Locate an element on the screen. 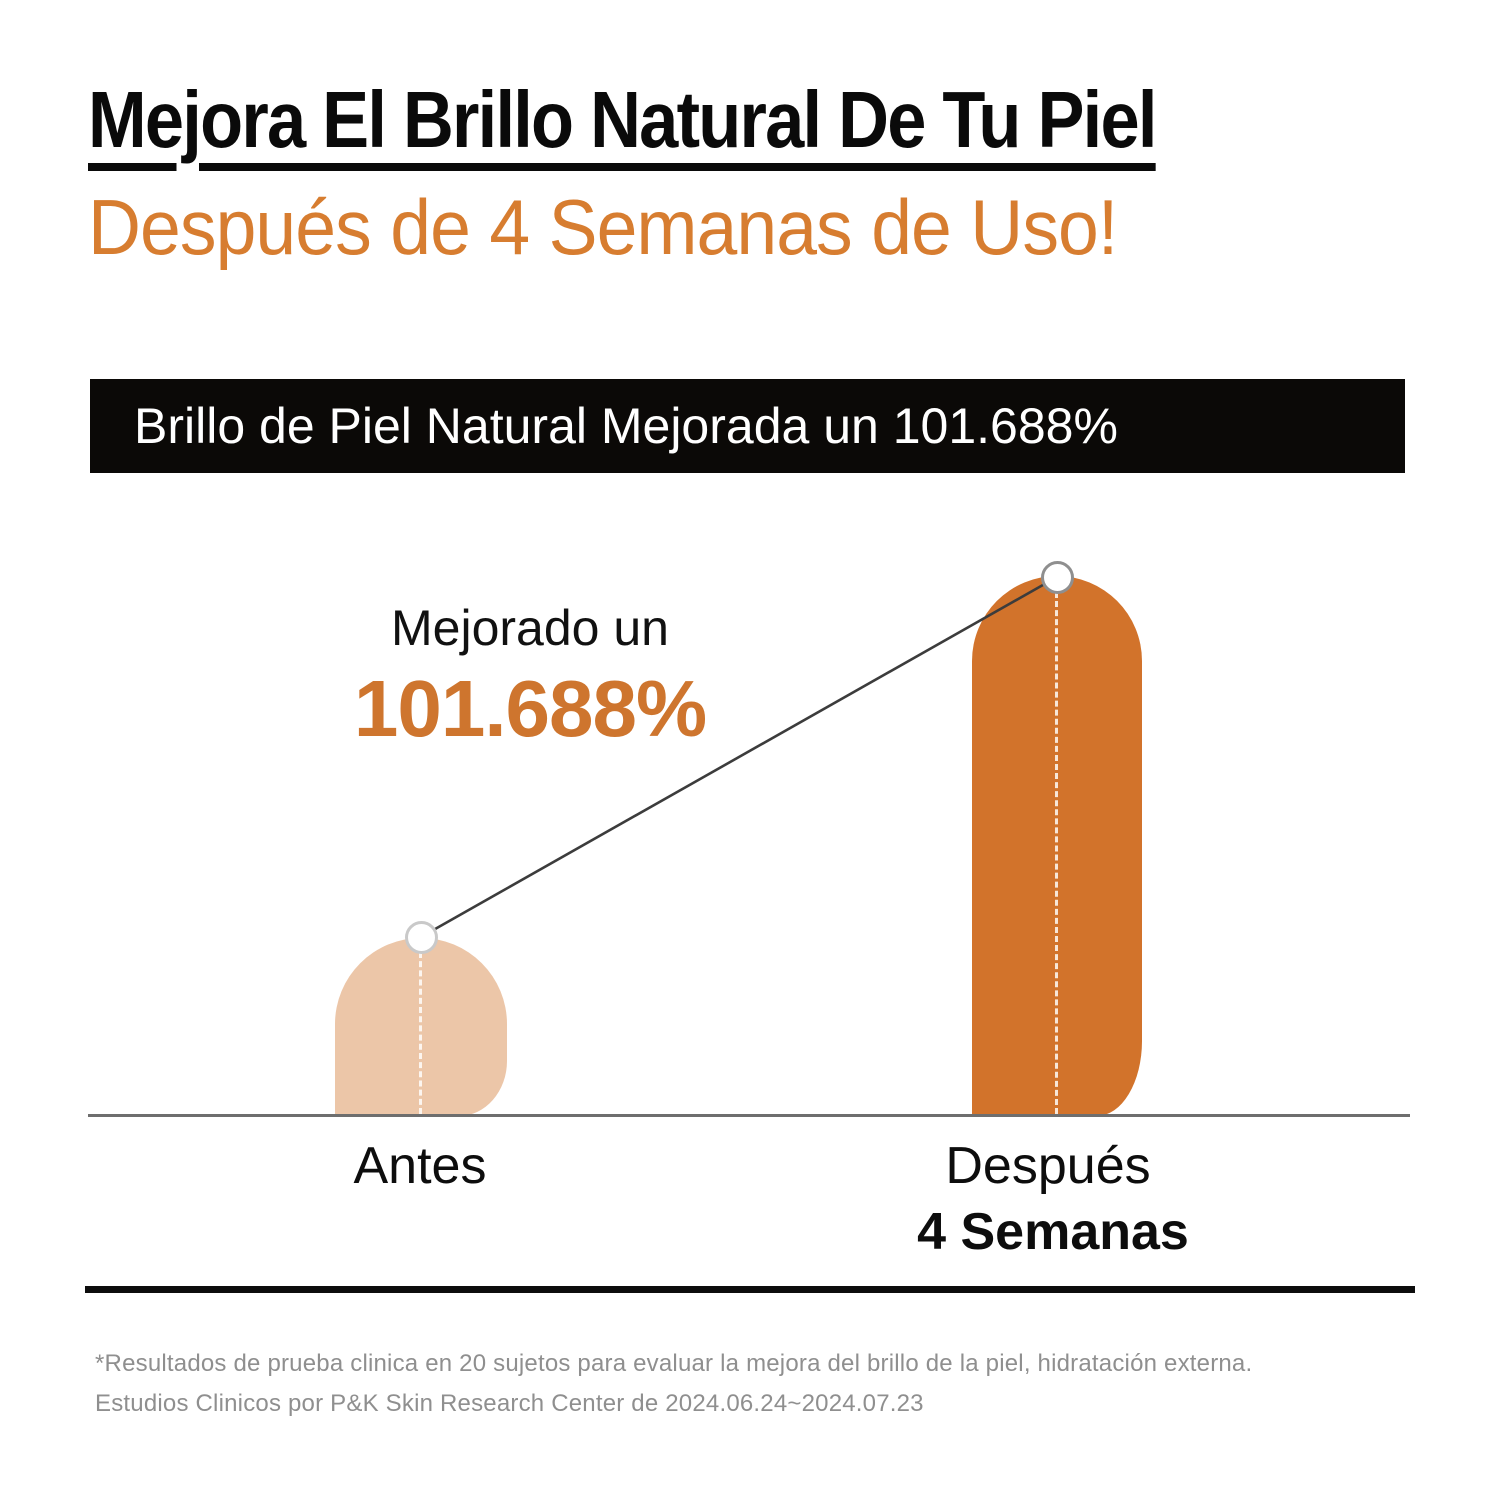 The height and width of the screenshot is (1500, 1500). before-point-marker is located at coordinates (421, 937).